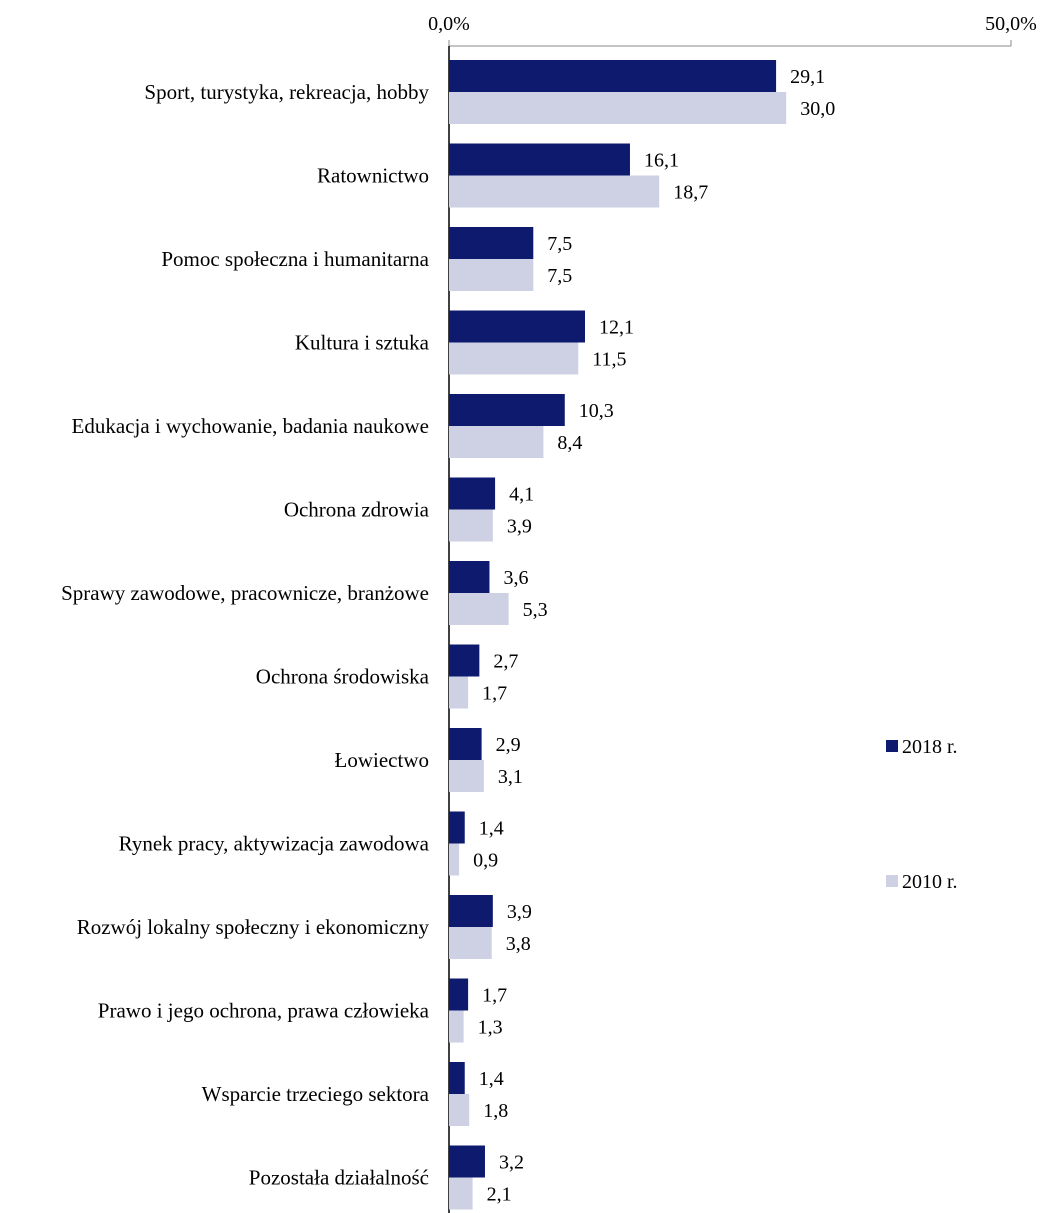  What do you see at coordinates (508, 745) in the screenshot?
I see `data-label: 2,9` at bounding box center [508, 745].